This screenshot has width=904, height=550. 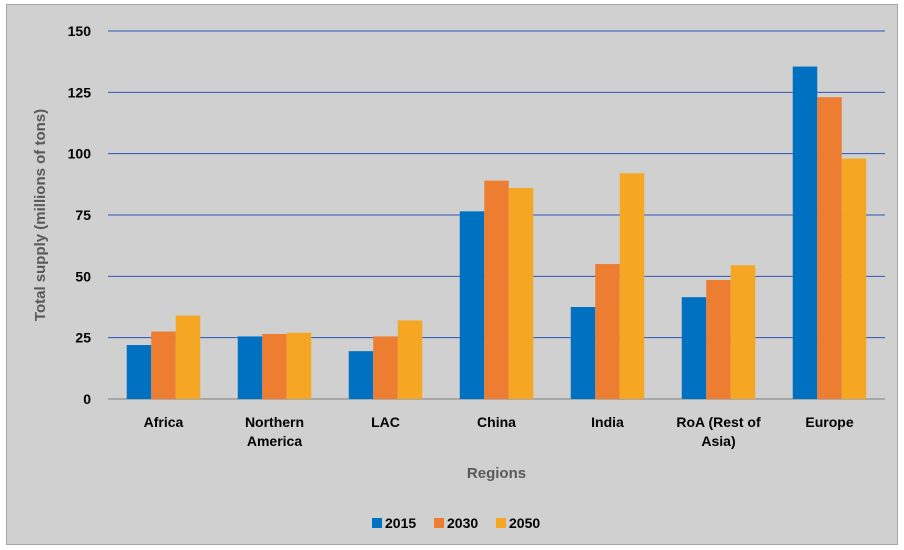 What do you see at coordinates (496, 422) in the screenshot?
I see `x-tick-label: China` at bounding box center [496, 422].